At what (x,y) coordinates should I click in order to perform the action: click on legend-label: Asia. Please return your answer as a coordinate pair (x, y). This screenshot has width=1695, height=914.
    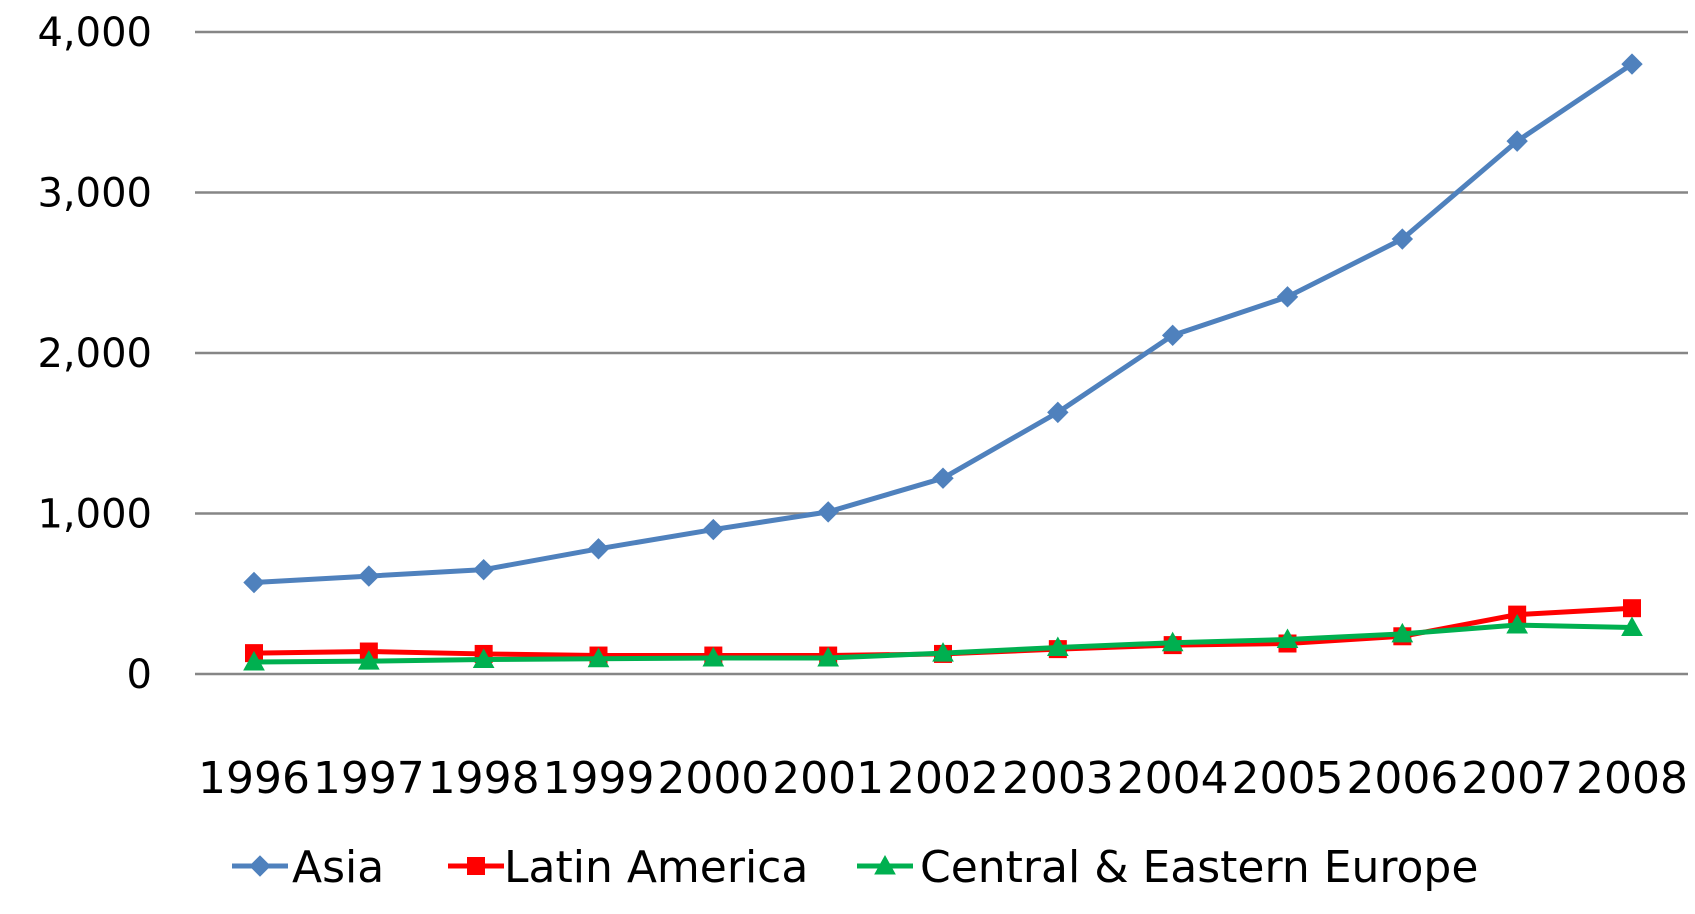
    Looking at the image, I should click on (338, 867).